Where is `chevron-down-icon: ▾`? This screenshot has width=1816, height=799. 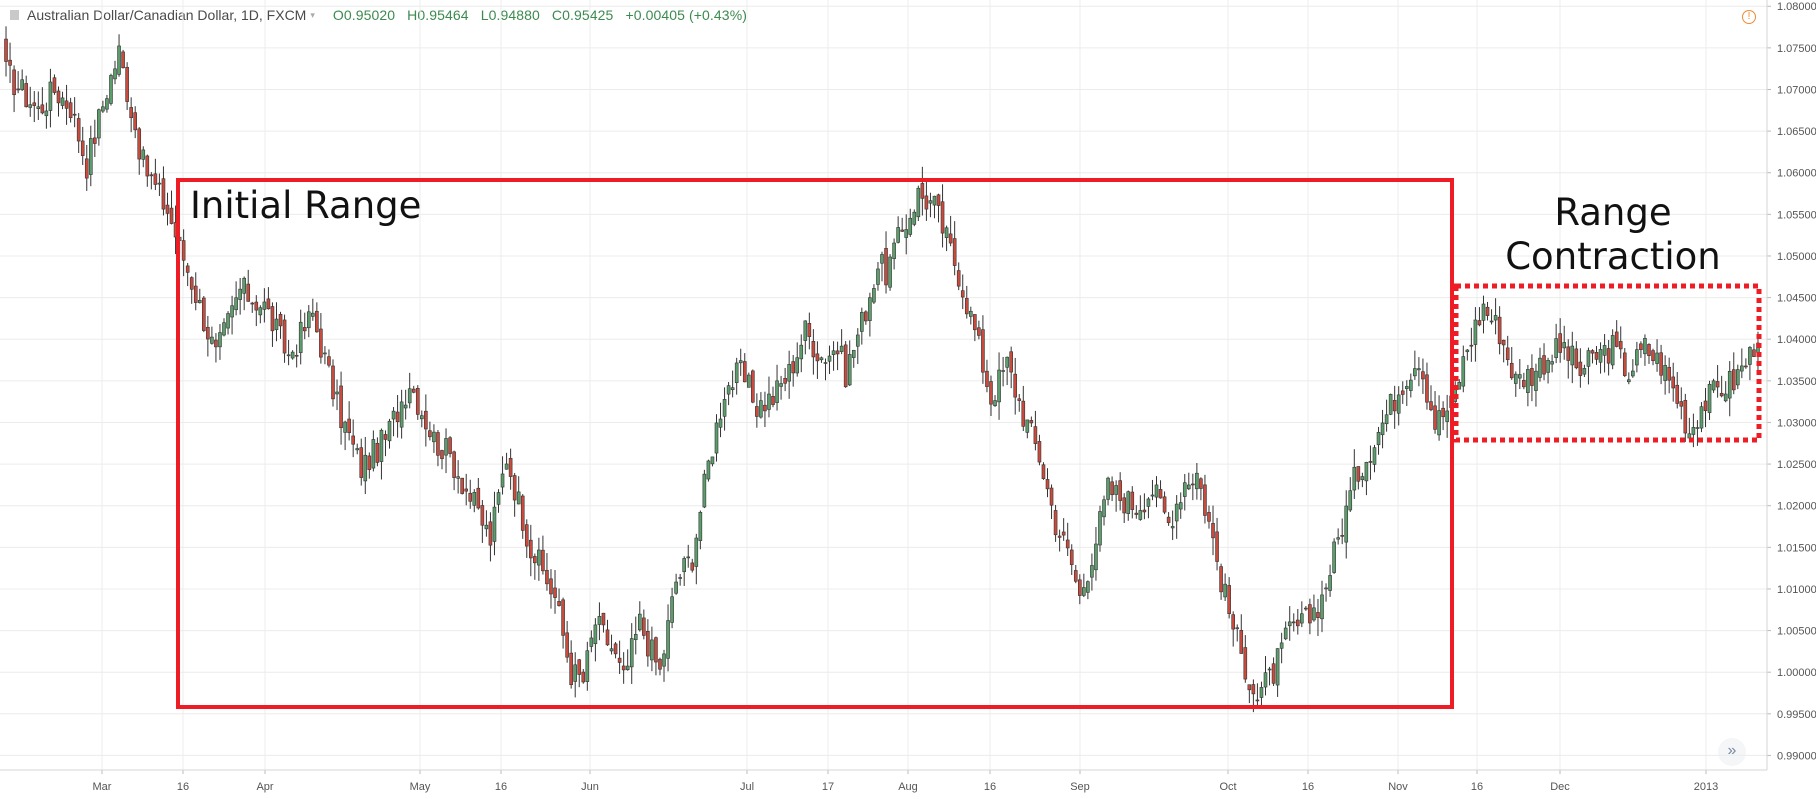 chevron-down-icon: ▾ is located at coordinates (312, 14).